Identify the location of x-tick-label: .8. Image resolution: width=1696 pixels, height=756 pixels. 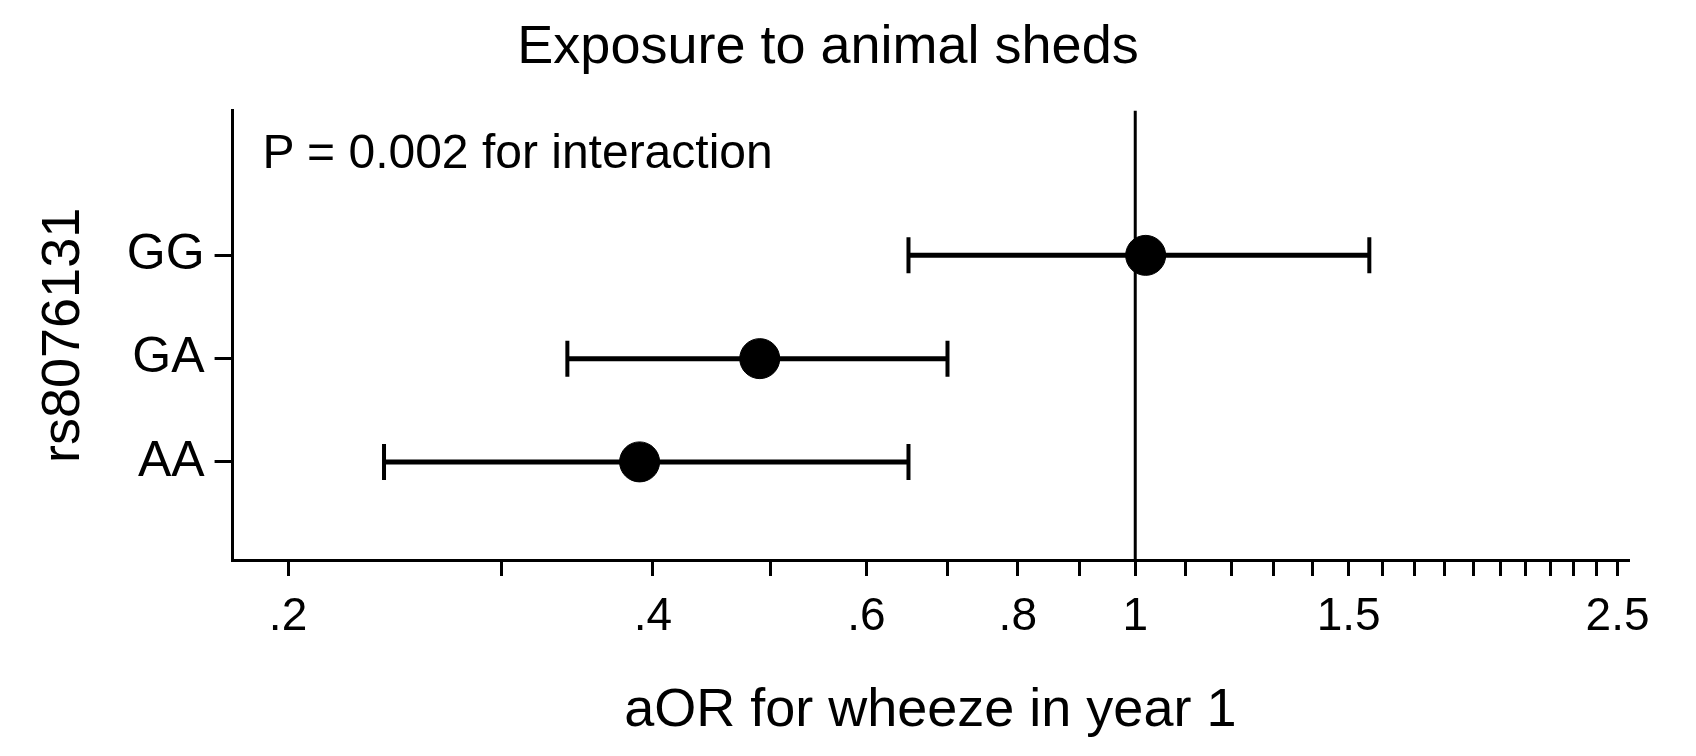
(1017, 614).